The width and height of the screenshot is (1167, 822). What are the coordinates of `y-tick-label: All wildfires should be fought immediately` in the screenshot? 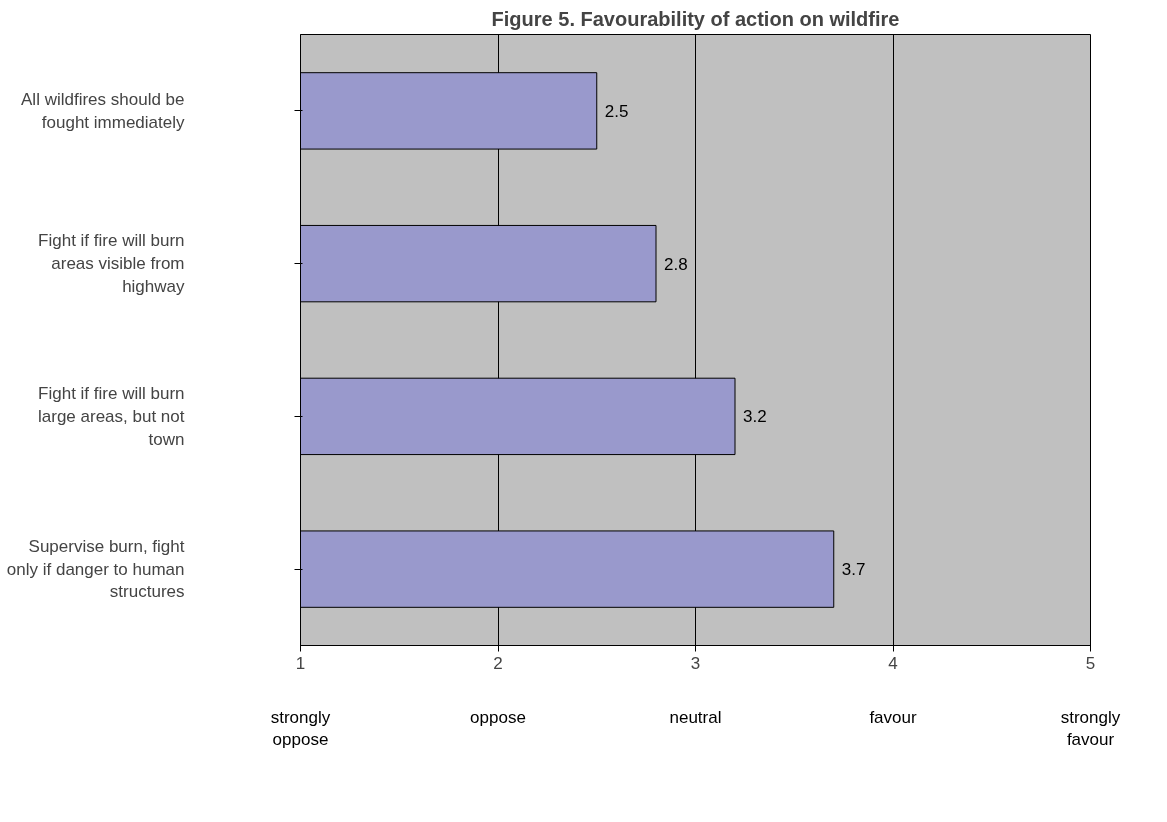 It's located at (103, 110).